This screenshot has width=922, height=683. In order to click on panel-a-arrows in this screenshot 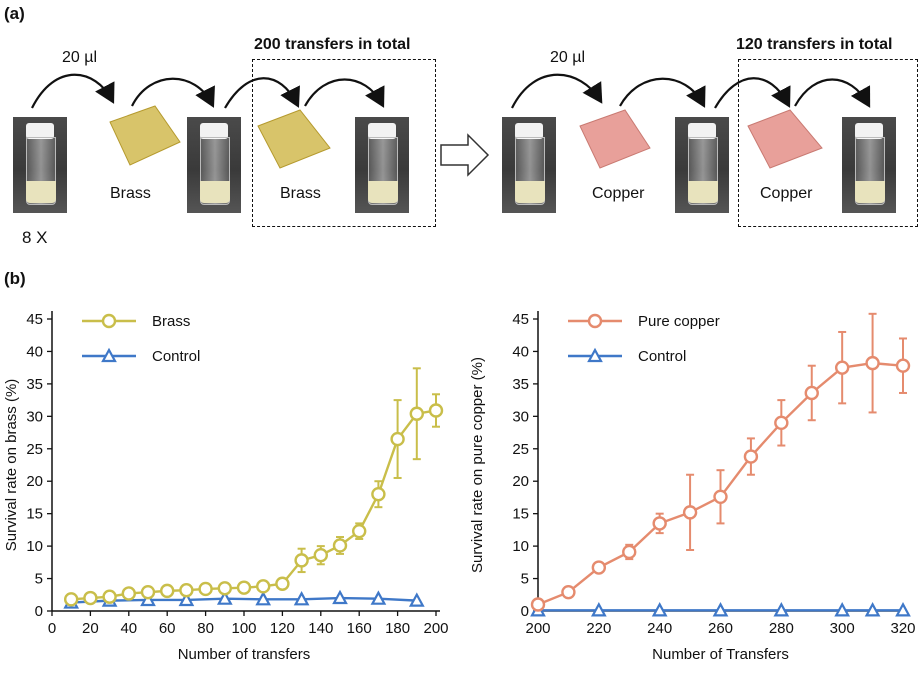, I will do `click(451, 125)`.